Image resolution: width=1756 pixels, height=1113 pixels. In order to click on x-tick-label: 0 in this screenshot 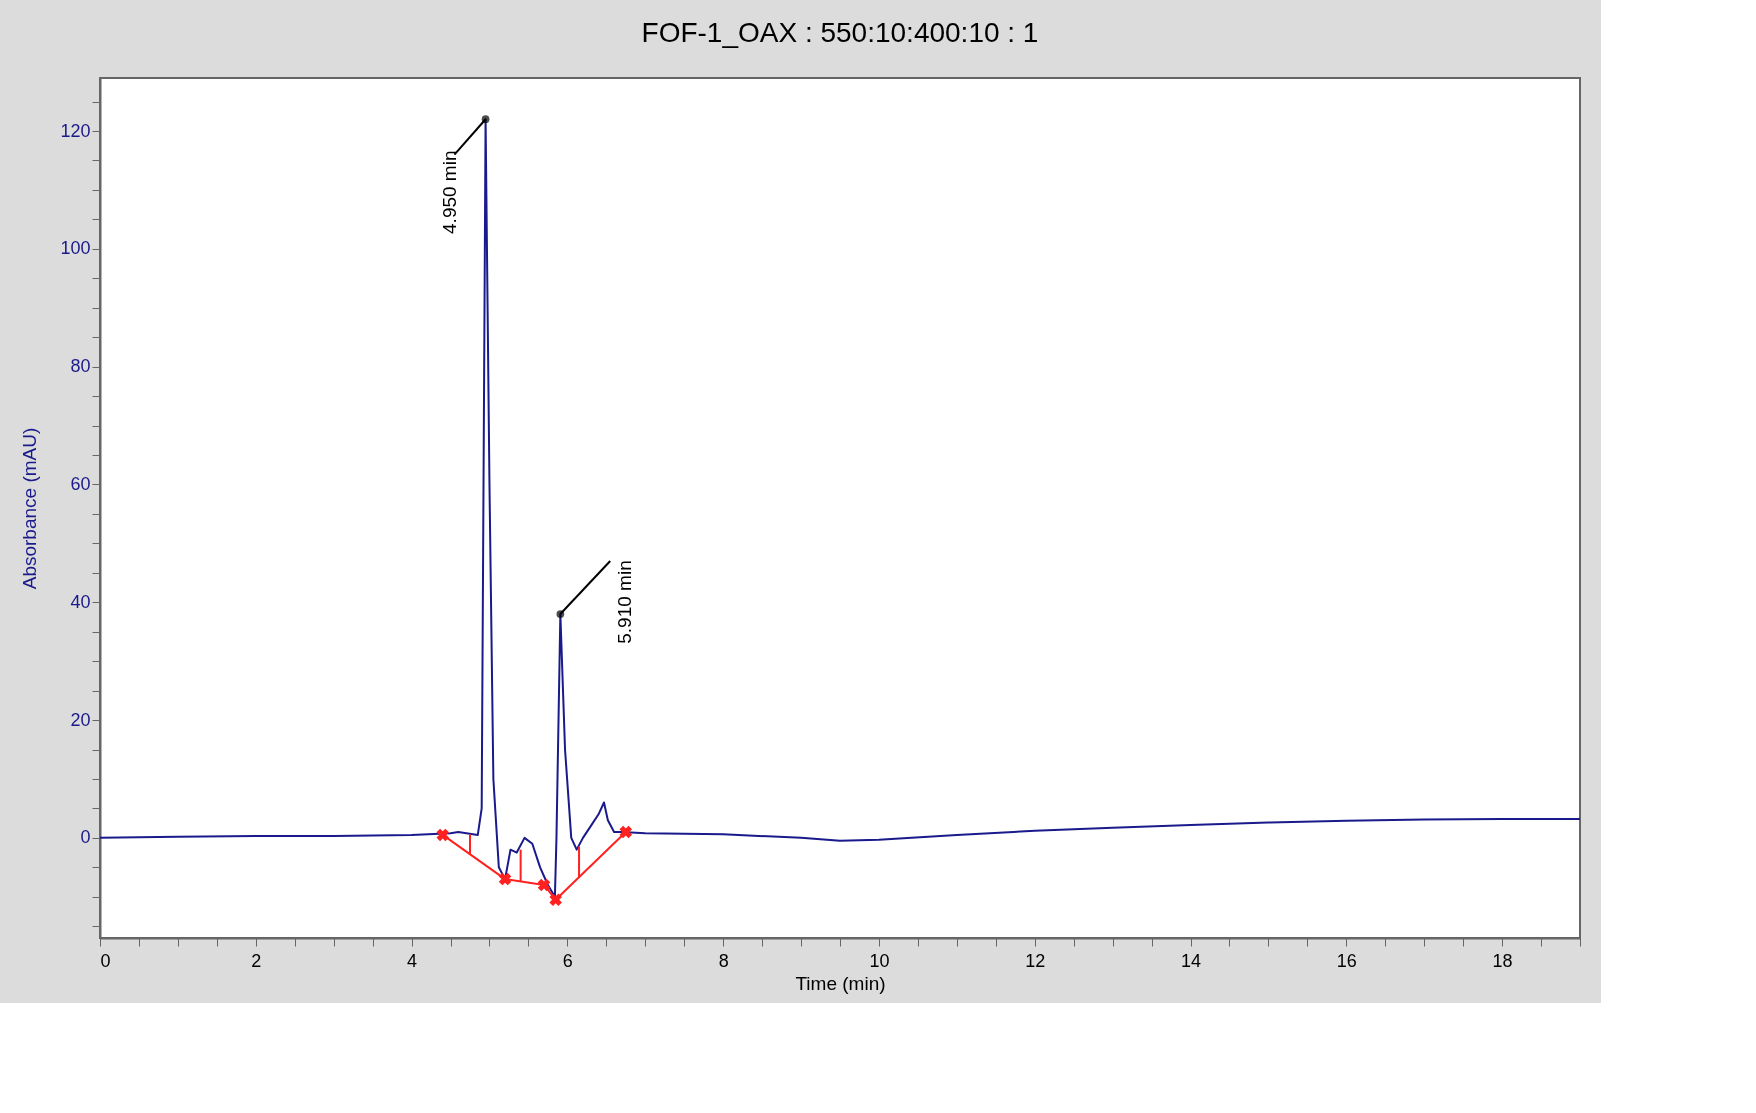, I will do `click(105, 960)`.